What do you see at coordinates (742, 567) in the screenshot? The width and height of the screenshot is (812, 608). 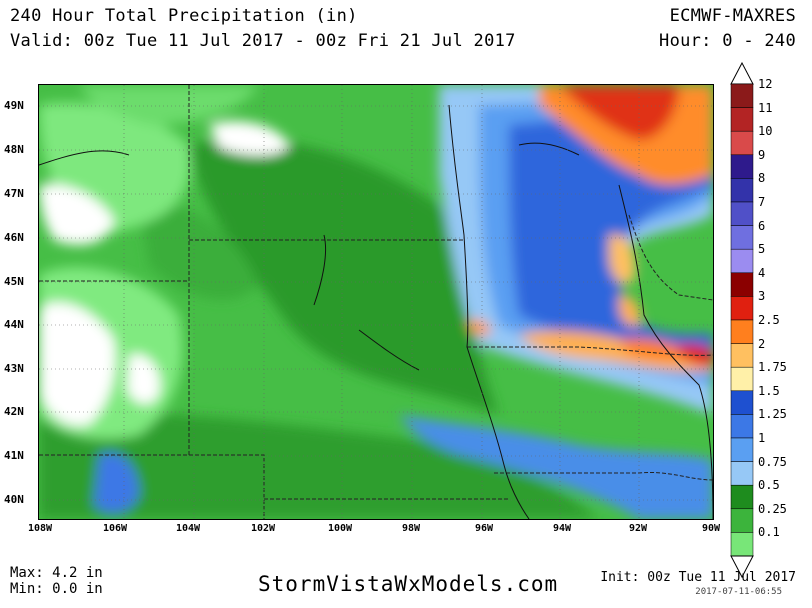 I see `scale-arrow-down-icon` at bounding box center [742, 567].